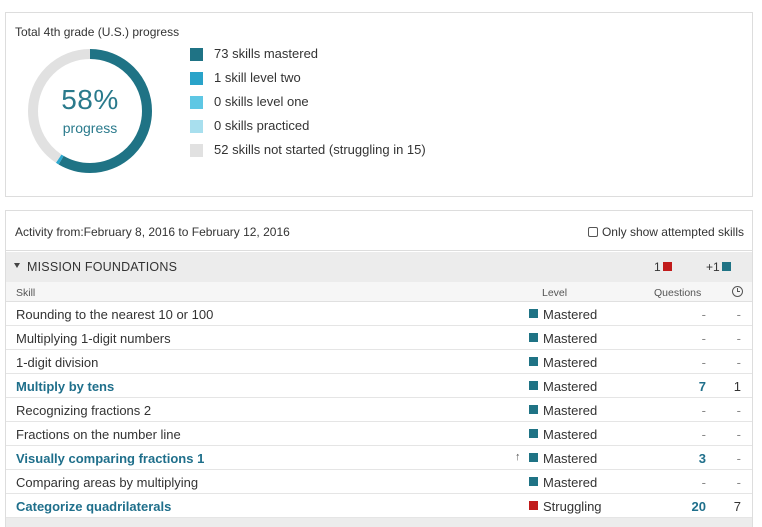 The image size is (762, 527). I want to click on donut-segment, so click(90, 111).